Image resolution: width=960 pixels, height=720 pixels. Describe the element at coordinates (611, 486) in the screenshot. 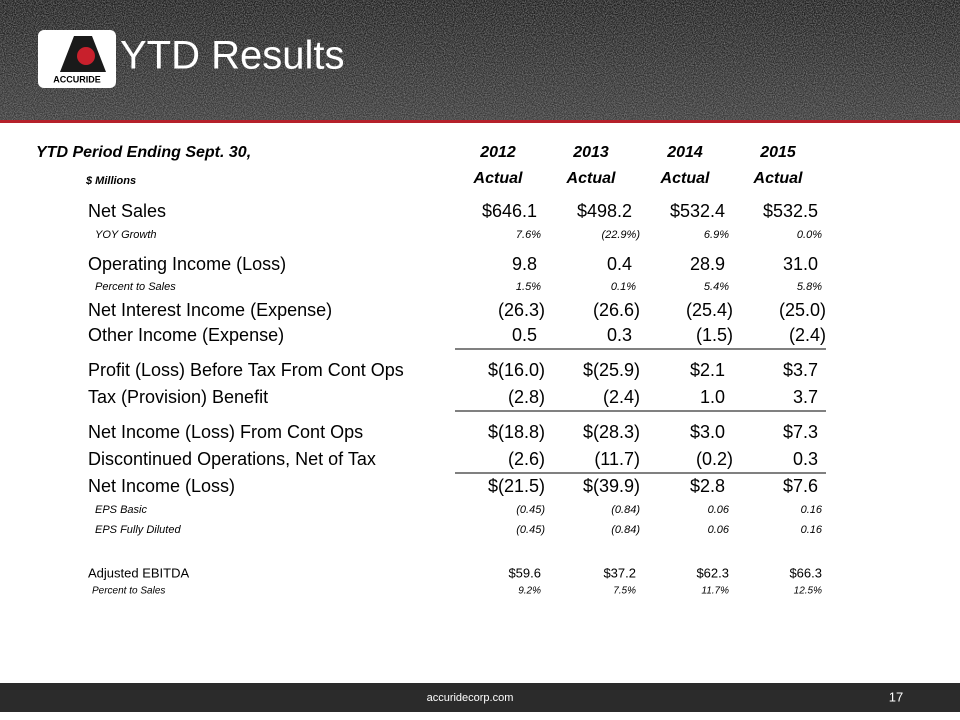

I see `cell-value: $(39.9)` at that location.